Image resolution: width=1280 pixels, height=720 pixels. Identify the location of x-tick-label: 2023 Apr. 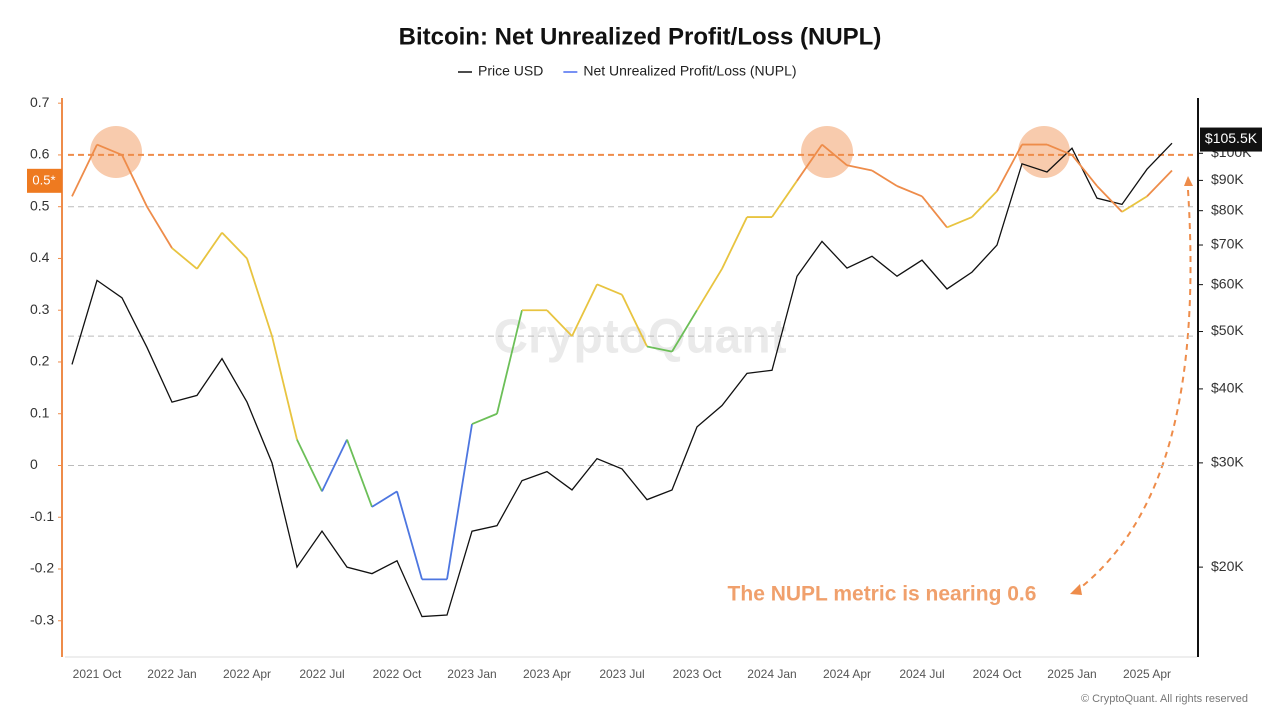
(547, 674).